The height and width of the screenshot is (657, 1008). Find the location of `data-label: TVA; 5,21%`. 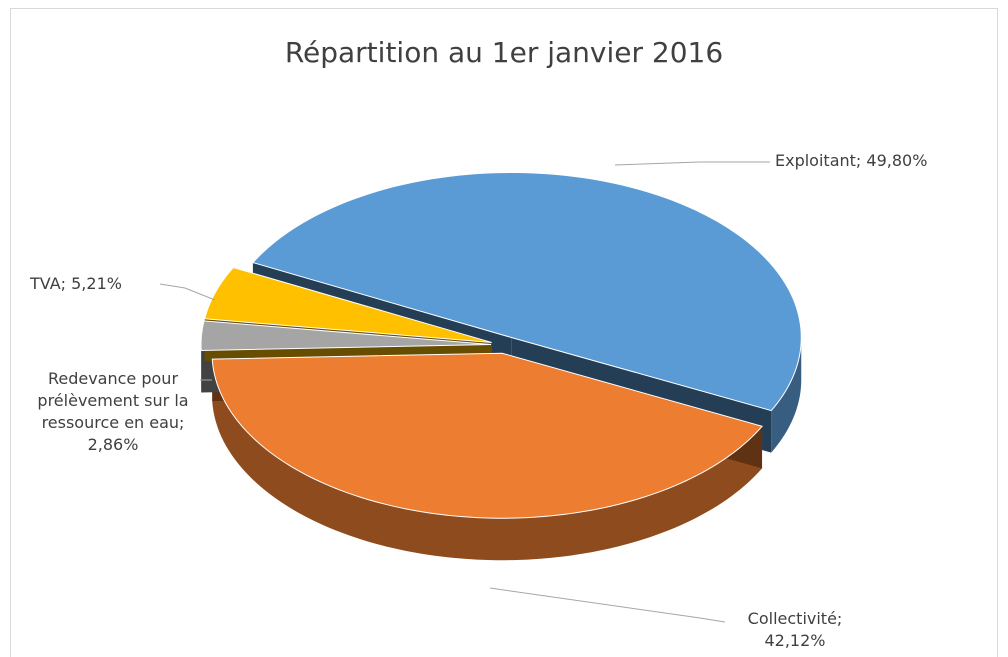

data-label: TVA; 5,21% is located at coordinates (76, 283).